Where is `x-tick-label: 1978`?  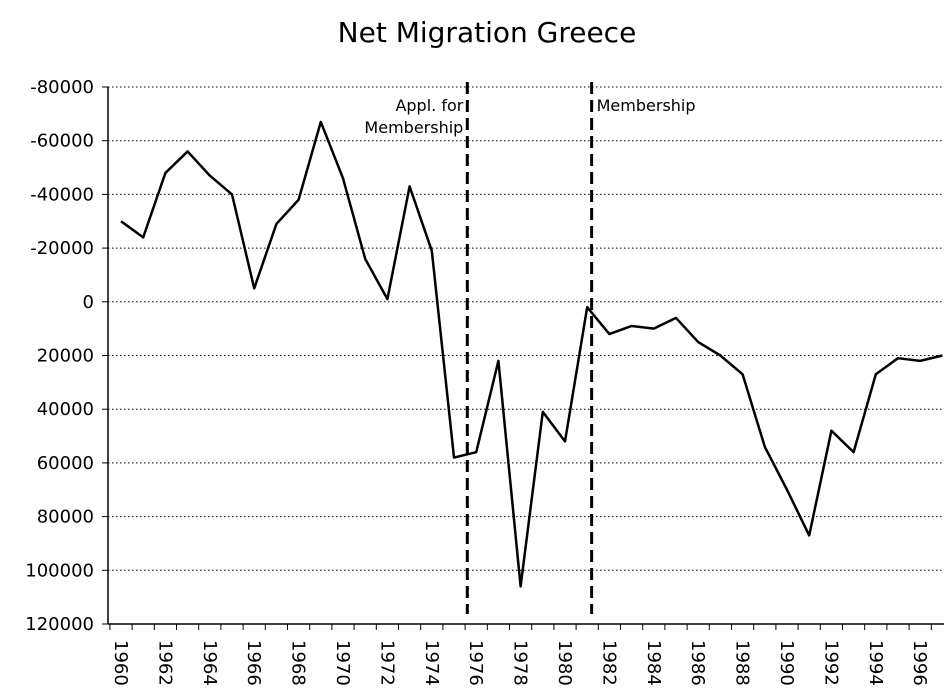
x-tick-label: 1978 is located at coordinates (520, 663).